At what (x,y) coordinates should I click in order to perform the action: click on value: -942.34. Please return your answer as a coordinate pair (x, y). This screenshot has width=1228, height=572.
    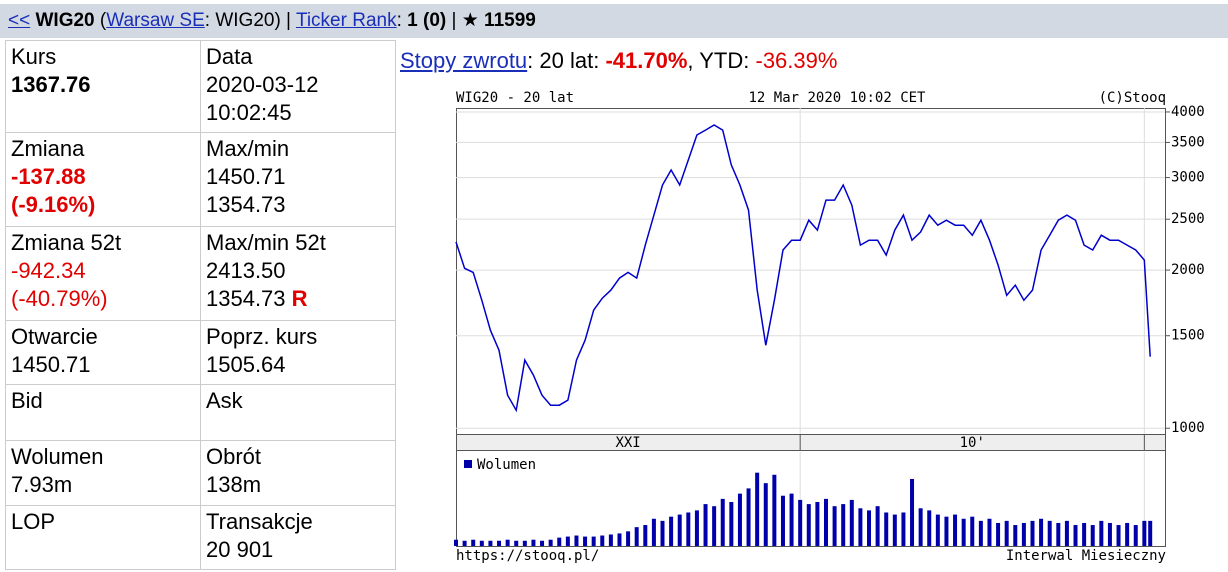
    Looking at the image, I should click on (48, 270).